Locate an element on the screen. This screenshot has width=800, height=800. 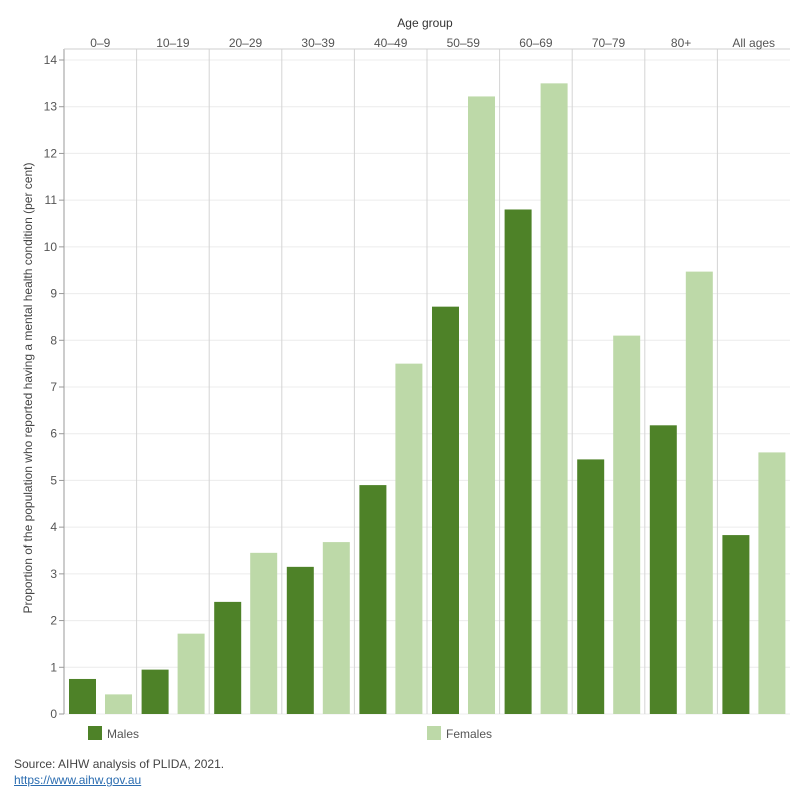
category-header: 30–39 is located at coordinates (318, 43).